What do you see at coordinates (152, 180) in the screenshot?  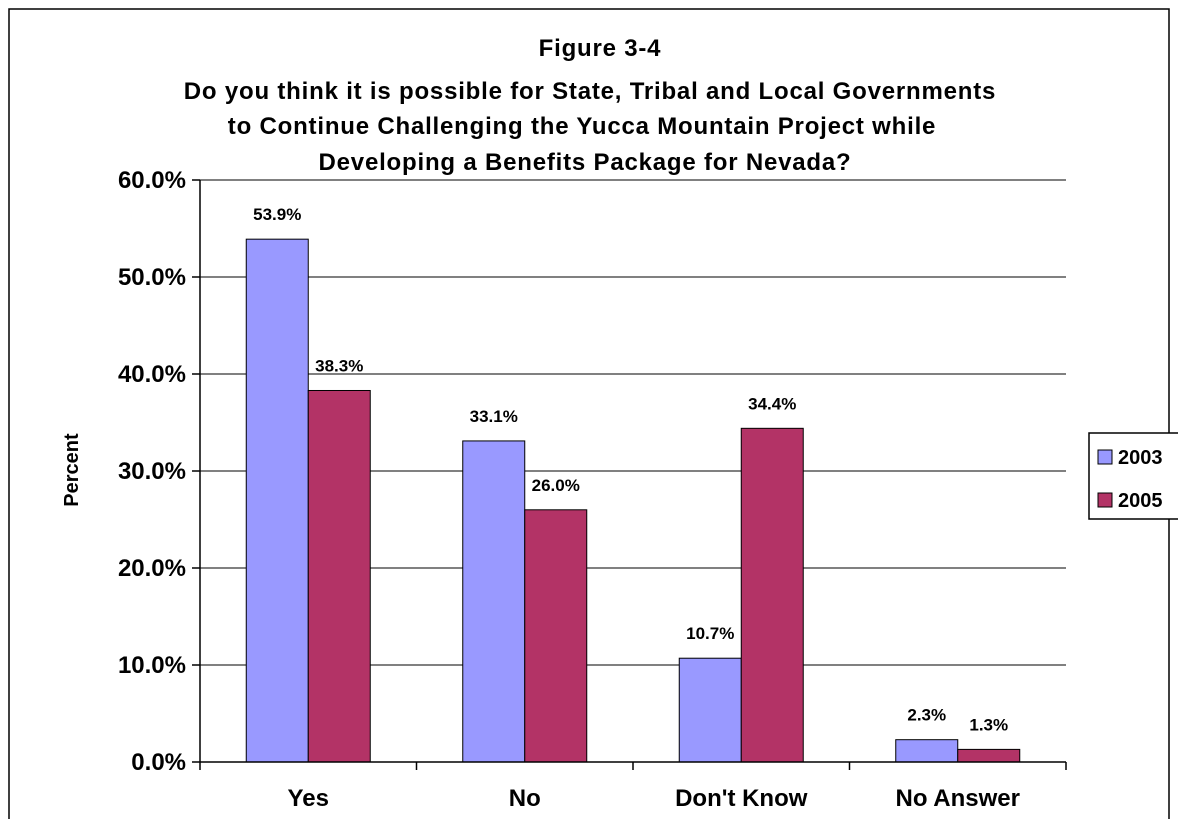 I see `y-tick-label: 60.0%` at bounding box center [152, 180].